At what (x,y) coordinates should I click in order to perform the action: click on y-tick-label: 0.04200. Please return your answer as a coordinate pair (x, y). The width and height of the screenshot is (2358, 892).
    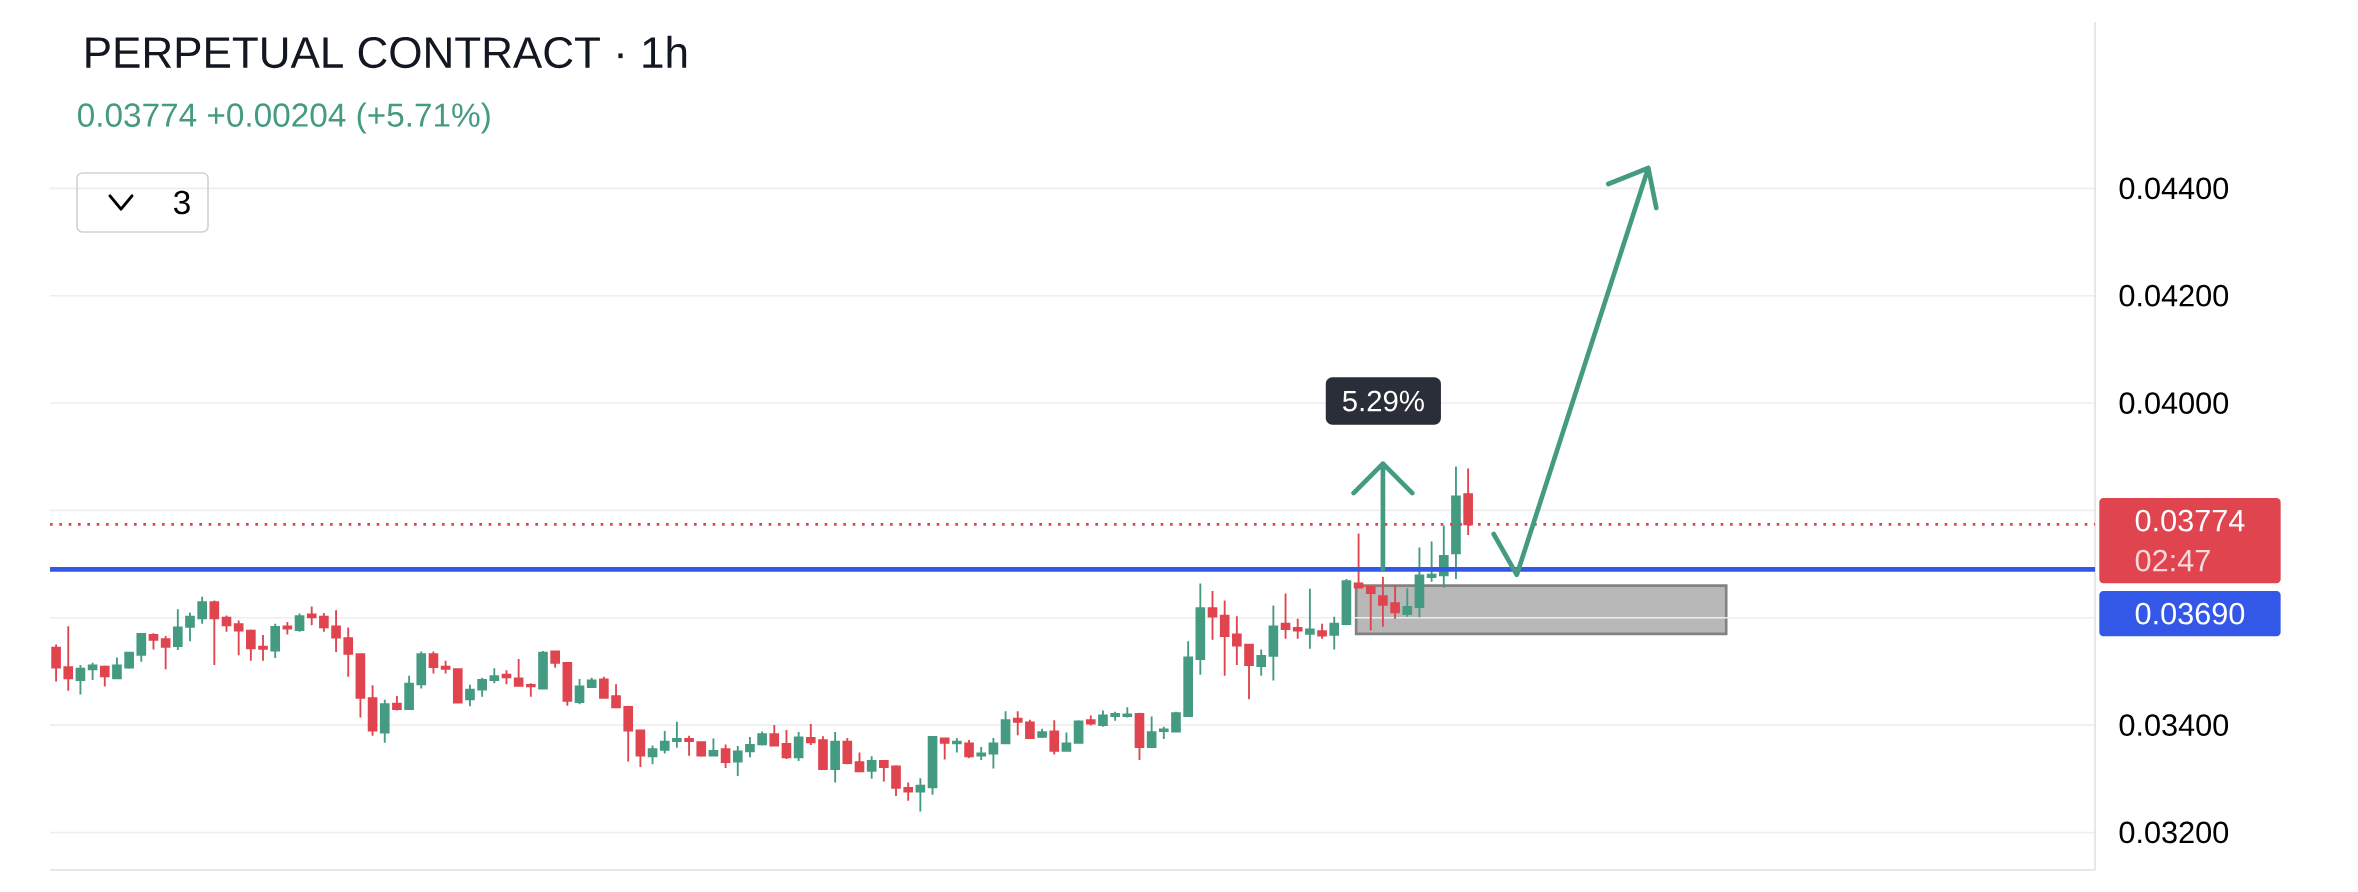
    Looking at the image, I should click on (2174, 295).